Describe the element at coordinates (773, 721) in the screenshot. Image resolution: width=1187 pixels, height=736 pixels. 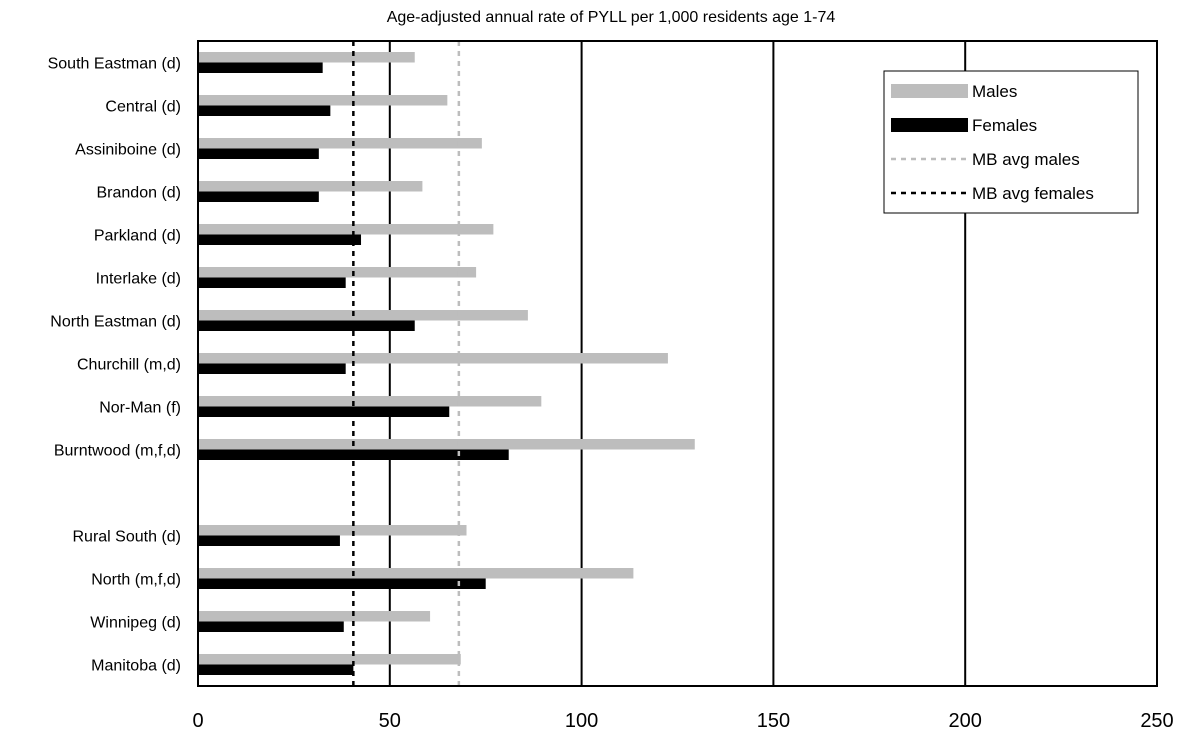
I see `x-tick-label-150: 150` at that location.